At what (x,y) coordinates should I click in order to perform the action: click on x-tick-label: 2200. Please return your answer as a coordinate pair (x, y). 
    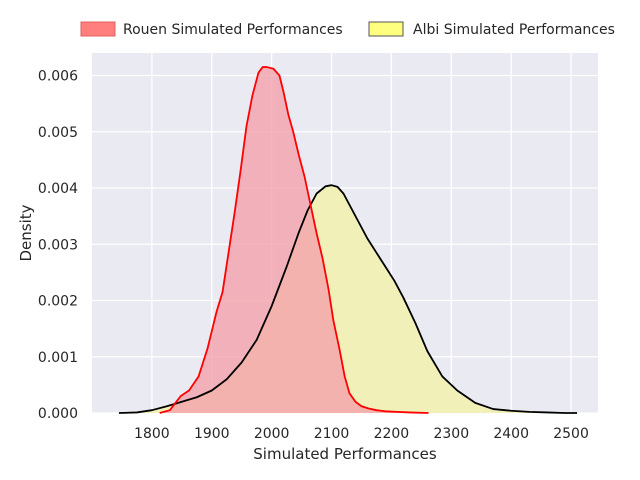
    Looking at the image, I should click on (392, 434).